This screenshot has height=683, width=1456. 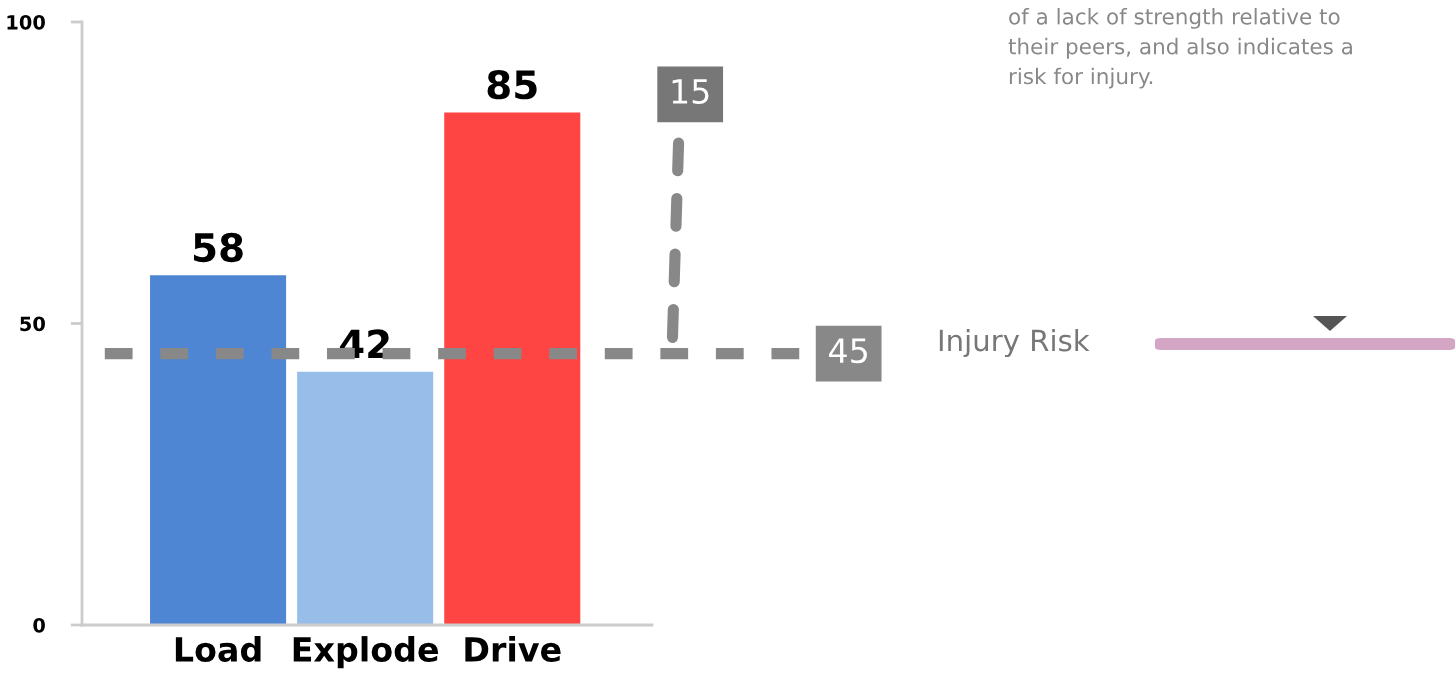 What do you see at coordinates (690, 92) in the screenshot?
I see `text: 15` at bounding box center [690, 92].